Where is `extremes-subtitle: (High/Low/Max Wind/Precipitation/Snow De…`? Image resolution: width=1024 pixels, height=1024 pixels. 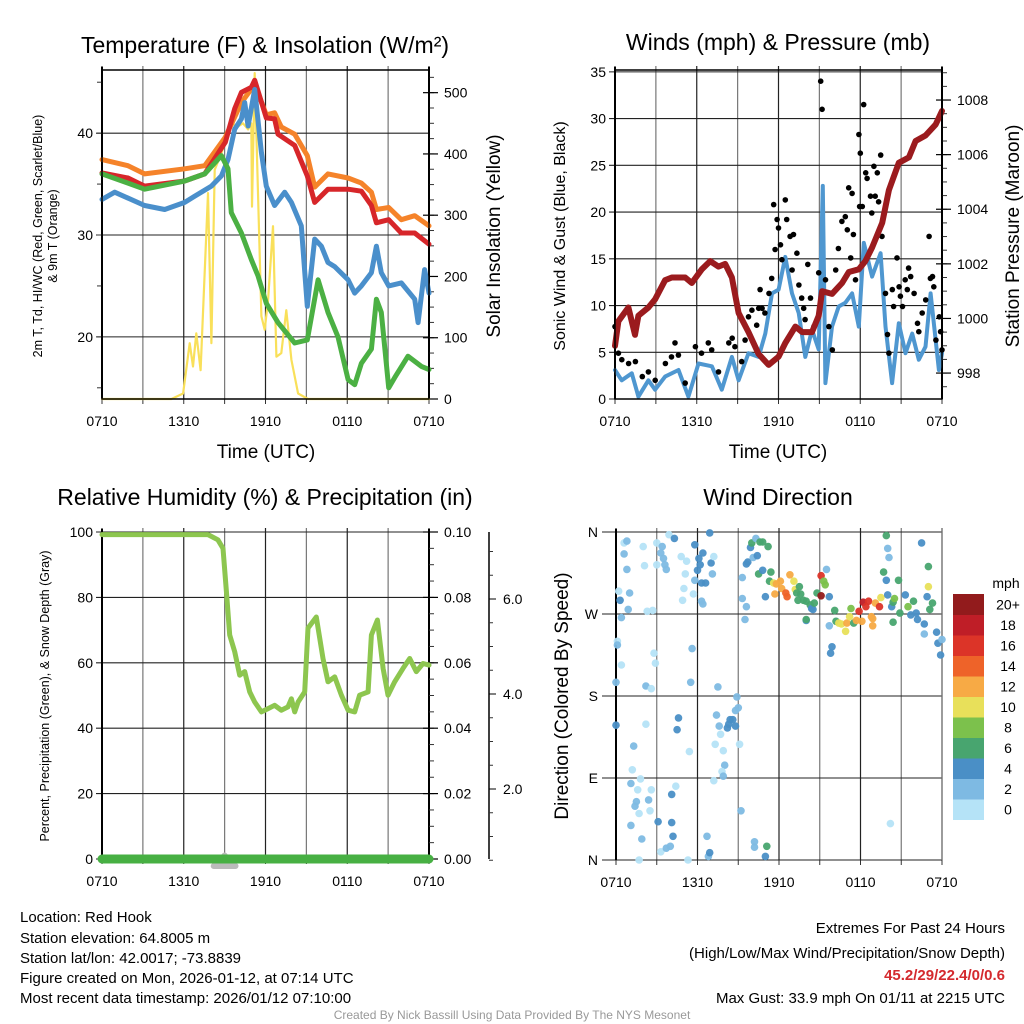 extremes-subtitle: (High/Low/Max Wind/Precipitation/Snow De… is located at coordinates (847, 953).